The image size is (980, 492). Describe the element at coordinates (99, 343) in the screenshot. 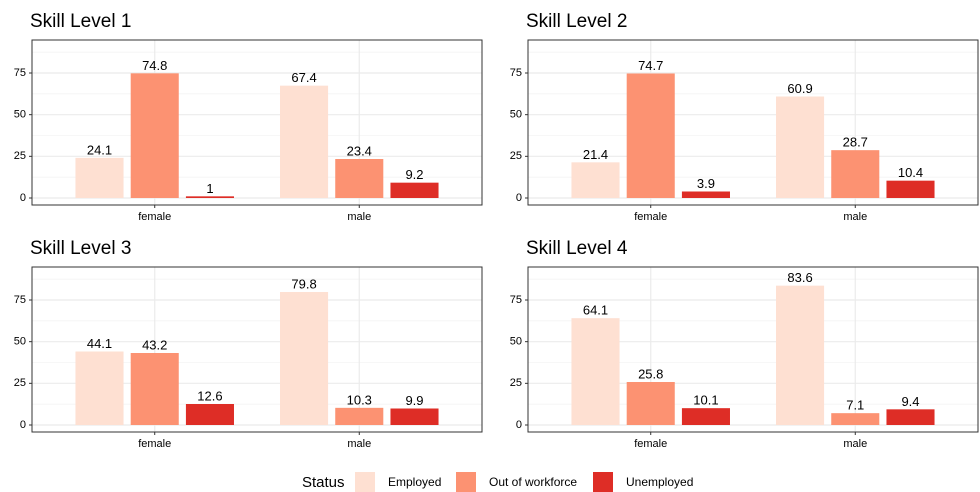

I see `value-label: 44.1` at that location.